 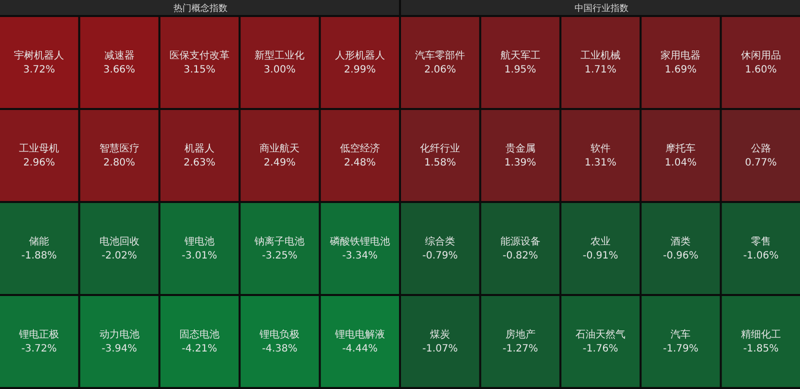 I want to click on data-label: -3.01%, so click(x=200, y=256).